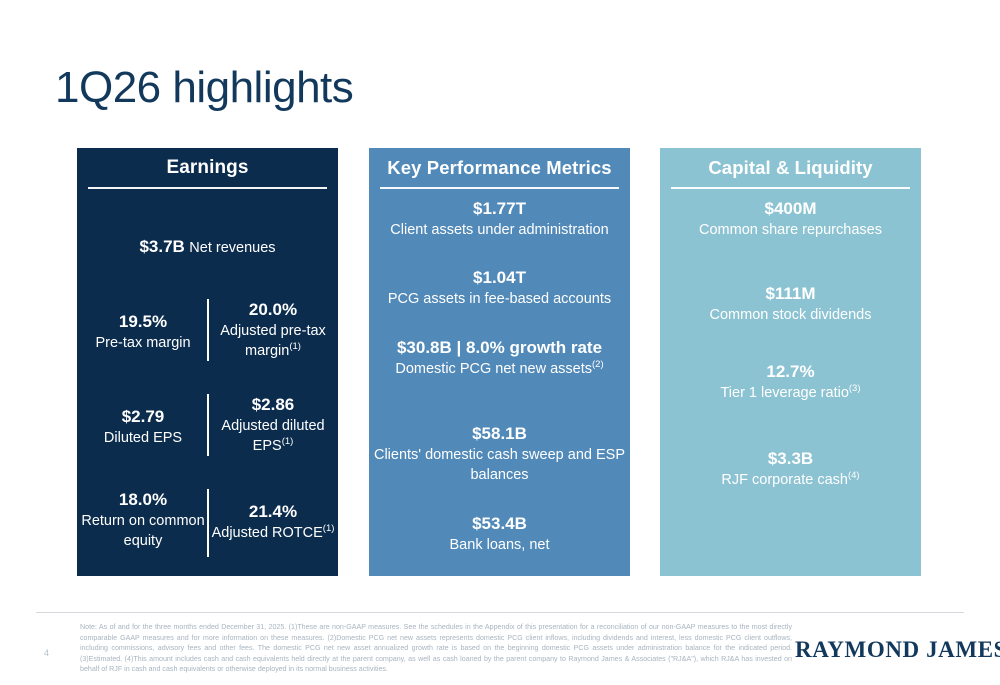 The width and height of the screenshot is (1000, 685). Describe the element at coordinates (273, 309) in the screenshot. I see `metric-value: 20.0%` at that location.